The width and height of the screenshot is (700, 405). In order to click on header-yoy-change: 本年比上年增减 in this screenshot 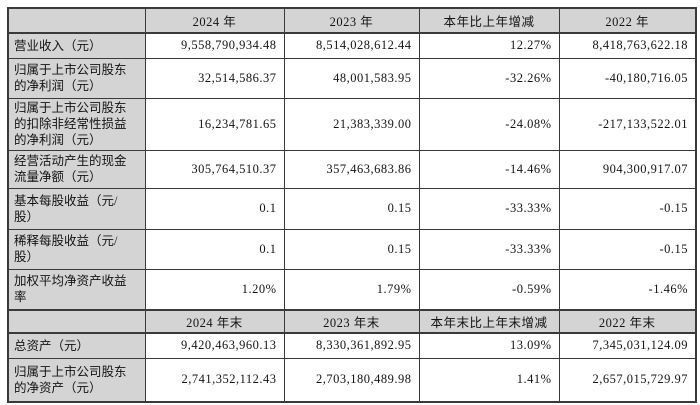, I will do `click(489, 20)`.